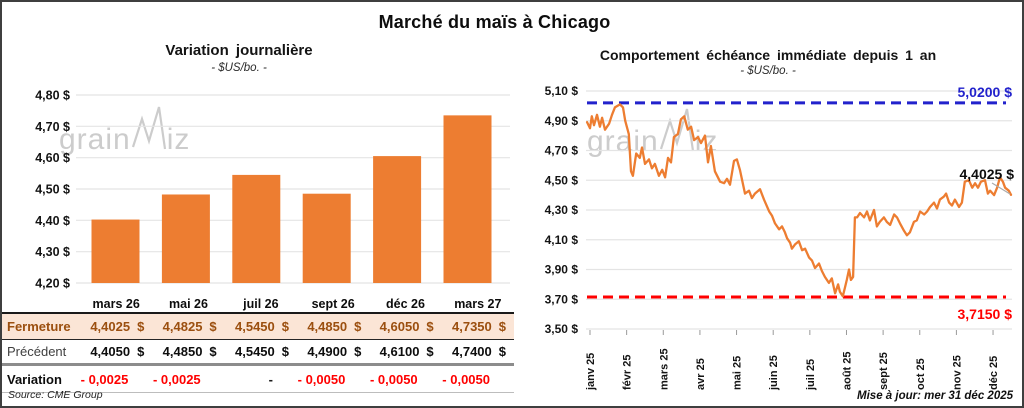 This screenshot has height=408, width=1024. I want to click on bar-y-tick-label: 4,50 $, so click(52, 190).